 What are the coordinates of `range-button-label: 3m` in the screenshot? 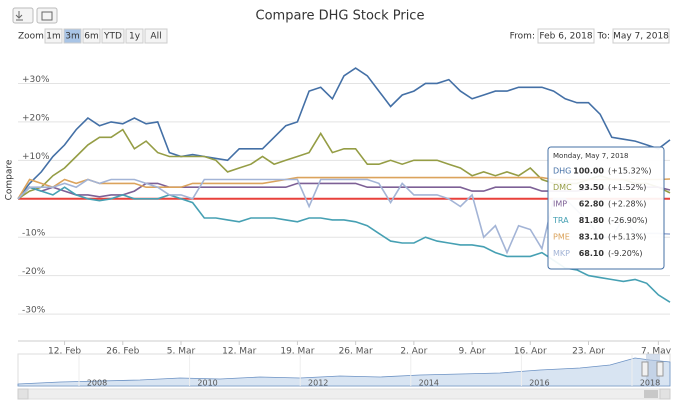 It's located at (72, 37).